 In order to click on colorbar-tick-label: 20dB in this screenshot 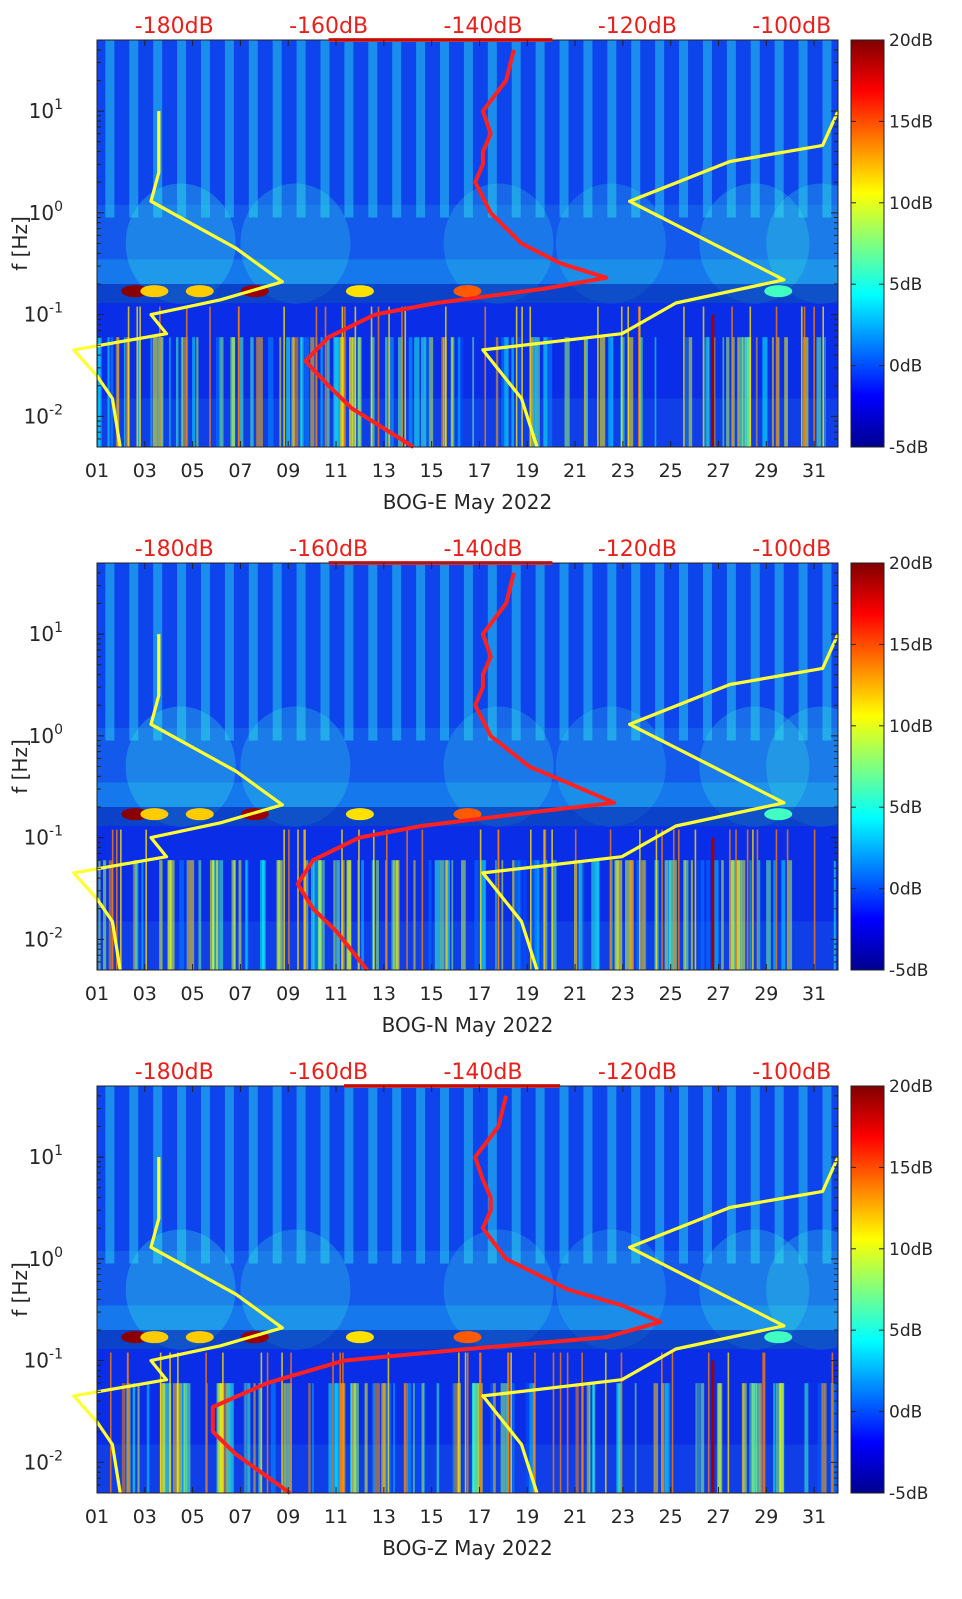, I will do `click(911, 1087)`.